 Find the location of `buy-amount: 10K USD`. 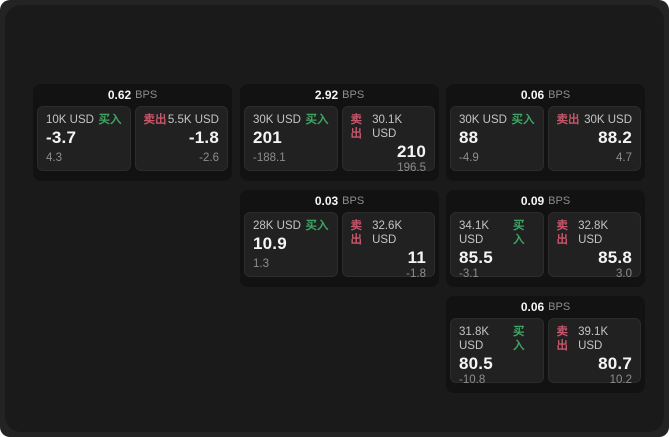

buy-amount: 10K USD is located at coordinates (70, 120).